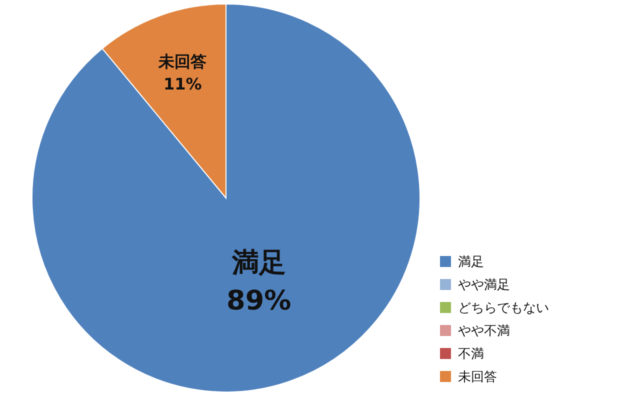 The height and width of the screenshot is (400, 620). Describe the element at coordinates (503, 308) in the screenshot. I see `legend-label: どちらでもない` at that location.